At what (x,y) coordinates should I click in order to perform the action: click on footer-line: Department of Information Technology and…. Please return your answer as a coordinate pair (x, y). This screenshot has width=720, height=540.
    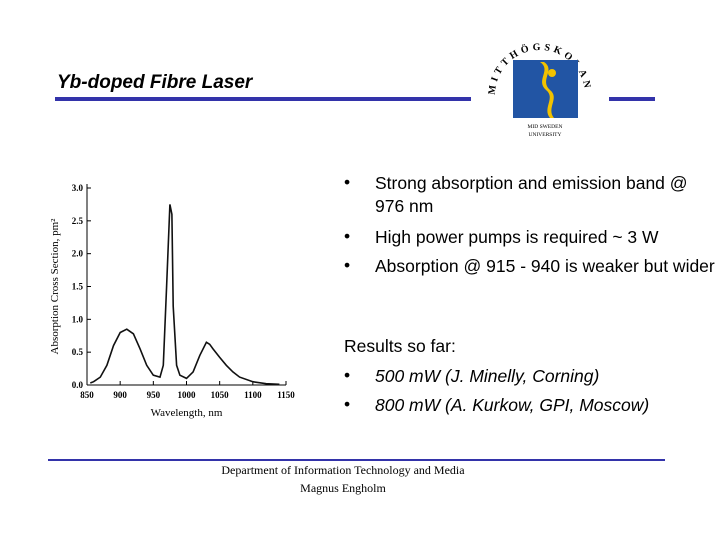
    Looking at the image, I should click on (343, 470).